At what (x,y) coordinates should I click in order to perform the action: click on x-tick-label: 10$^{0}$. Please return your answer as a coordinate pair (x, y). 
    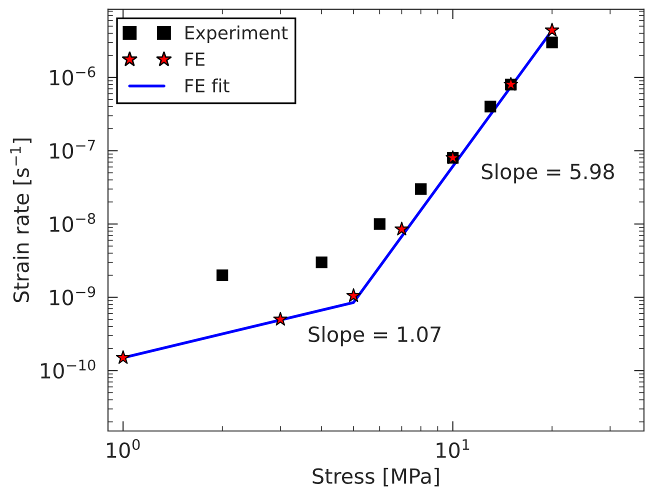
    Looking at the image, I should click on (123, 448).